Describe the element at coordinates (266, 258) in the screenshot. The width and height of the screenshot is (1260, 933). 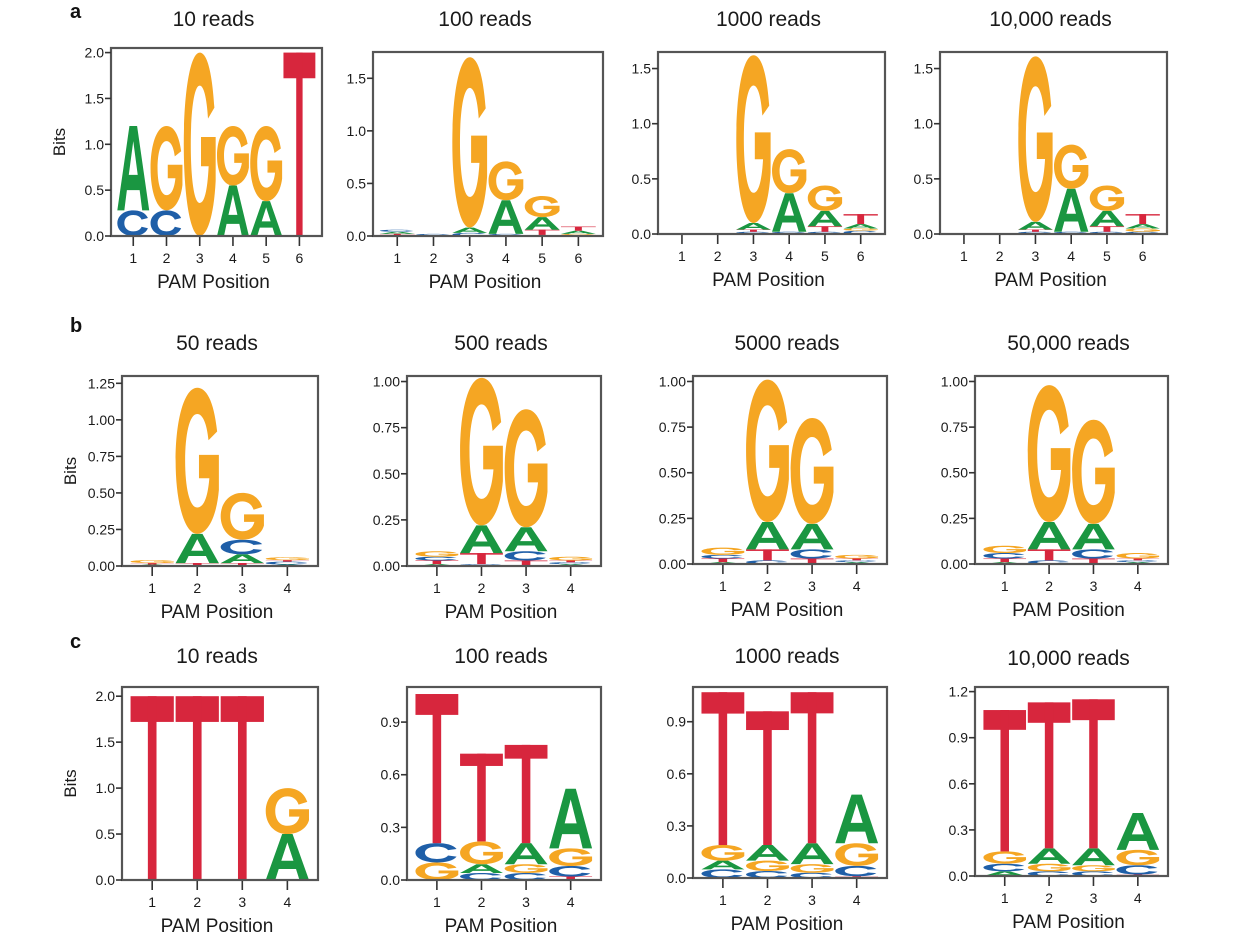
I see `x-tick-label: 5` at that location.